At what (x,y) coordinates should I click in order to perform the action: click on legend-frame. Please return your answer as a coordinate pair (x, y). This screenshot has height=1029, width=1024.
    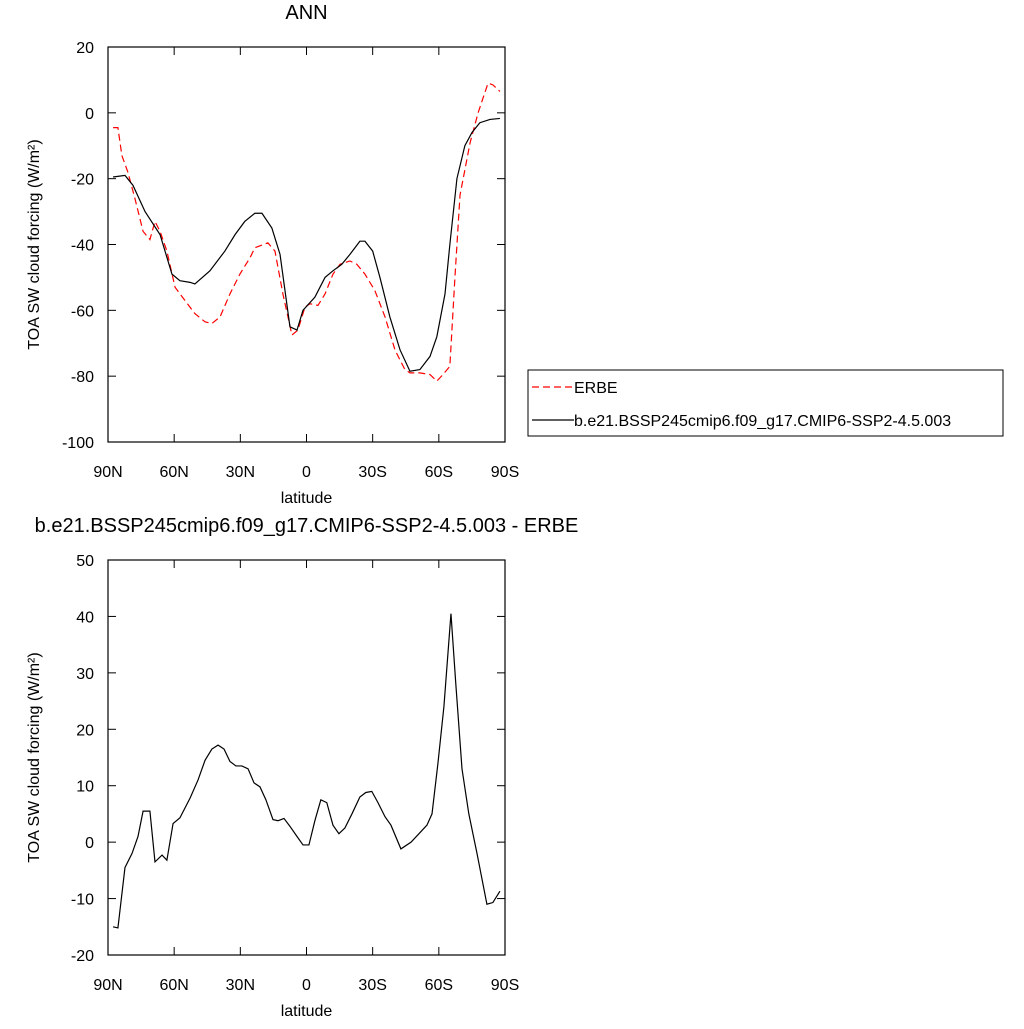
    Looking at the image, I should click on (765, 403).